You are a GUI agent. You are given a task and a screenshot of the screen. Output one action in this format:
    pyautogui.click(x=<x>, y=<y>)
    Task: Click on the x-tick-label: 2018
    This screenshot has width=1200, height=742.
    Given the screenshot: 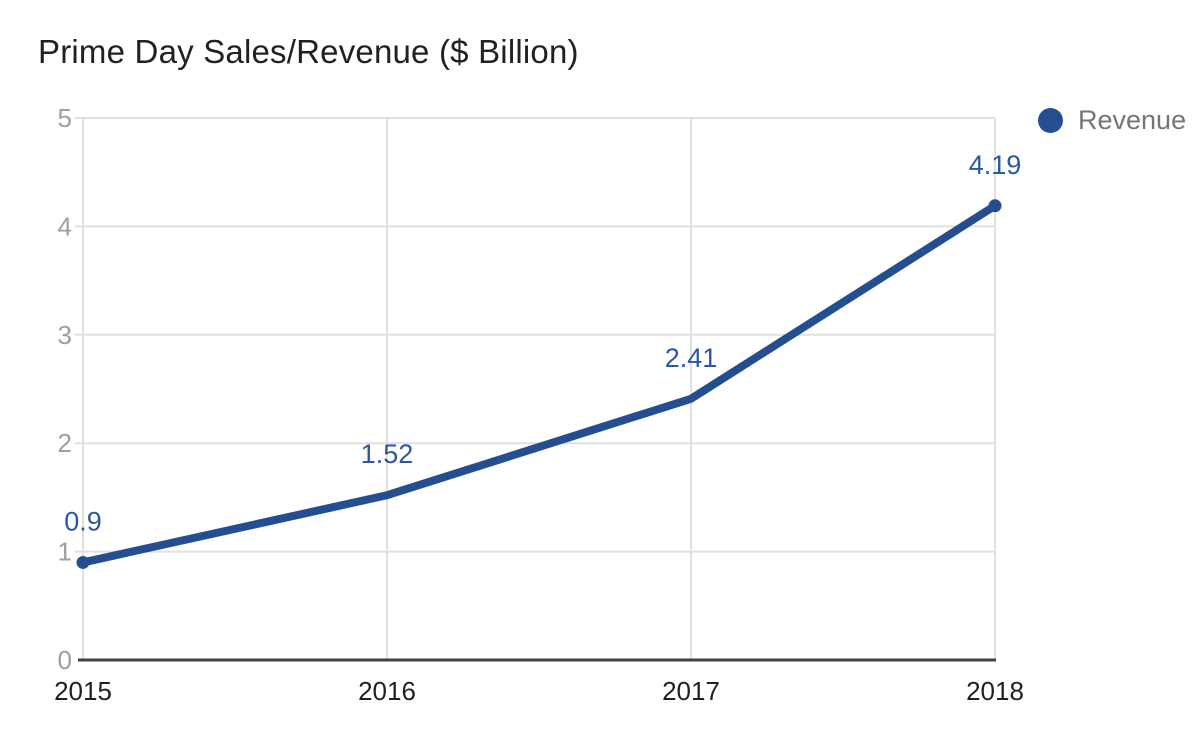 What is the action you would take?
    pyautogui.click(x=995, y=691)
    